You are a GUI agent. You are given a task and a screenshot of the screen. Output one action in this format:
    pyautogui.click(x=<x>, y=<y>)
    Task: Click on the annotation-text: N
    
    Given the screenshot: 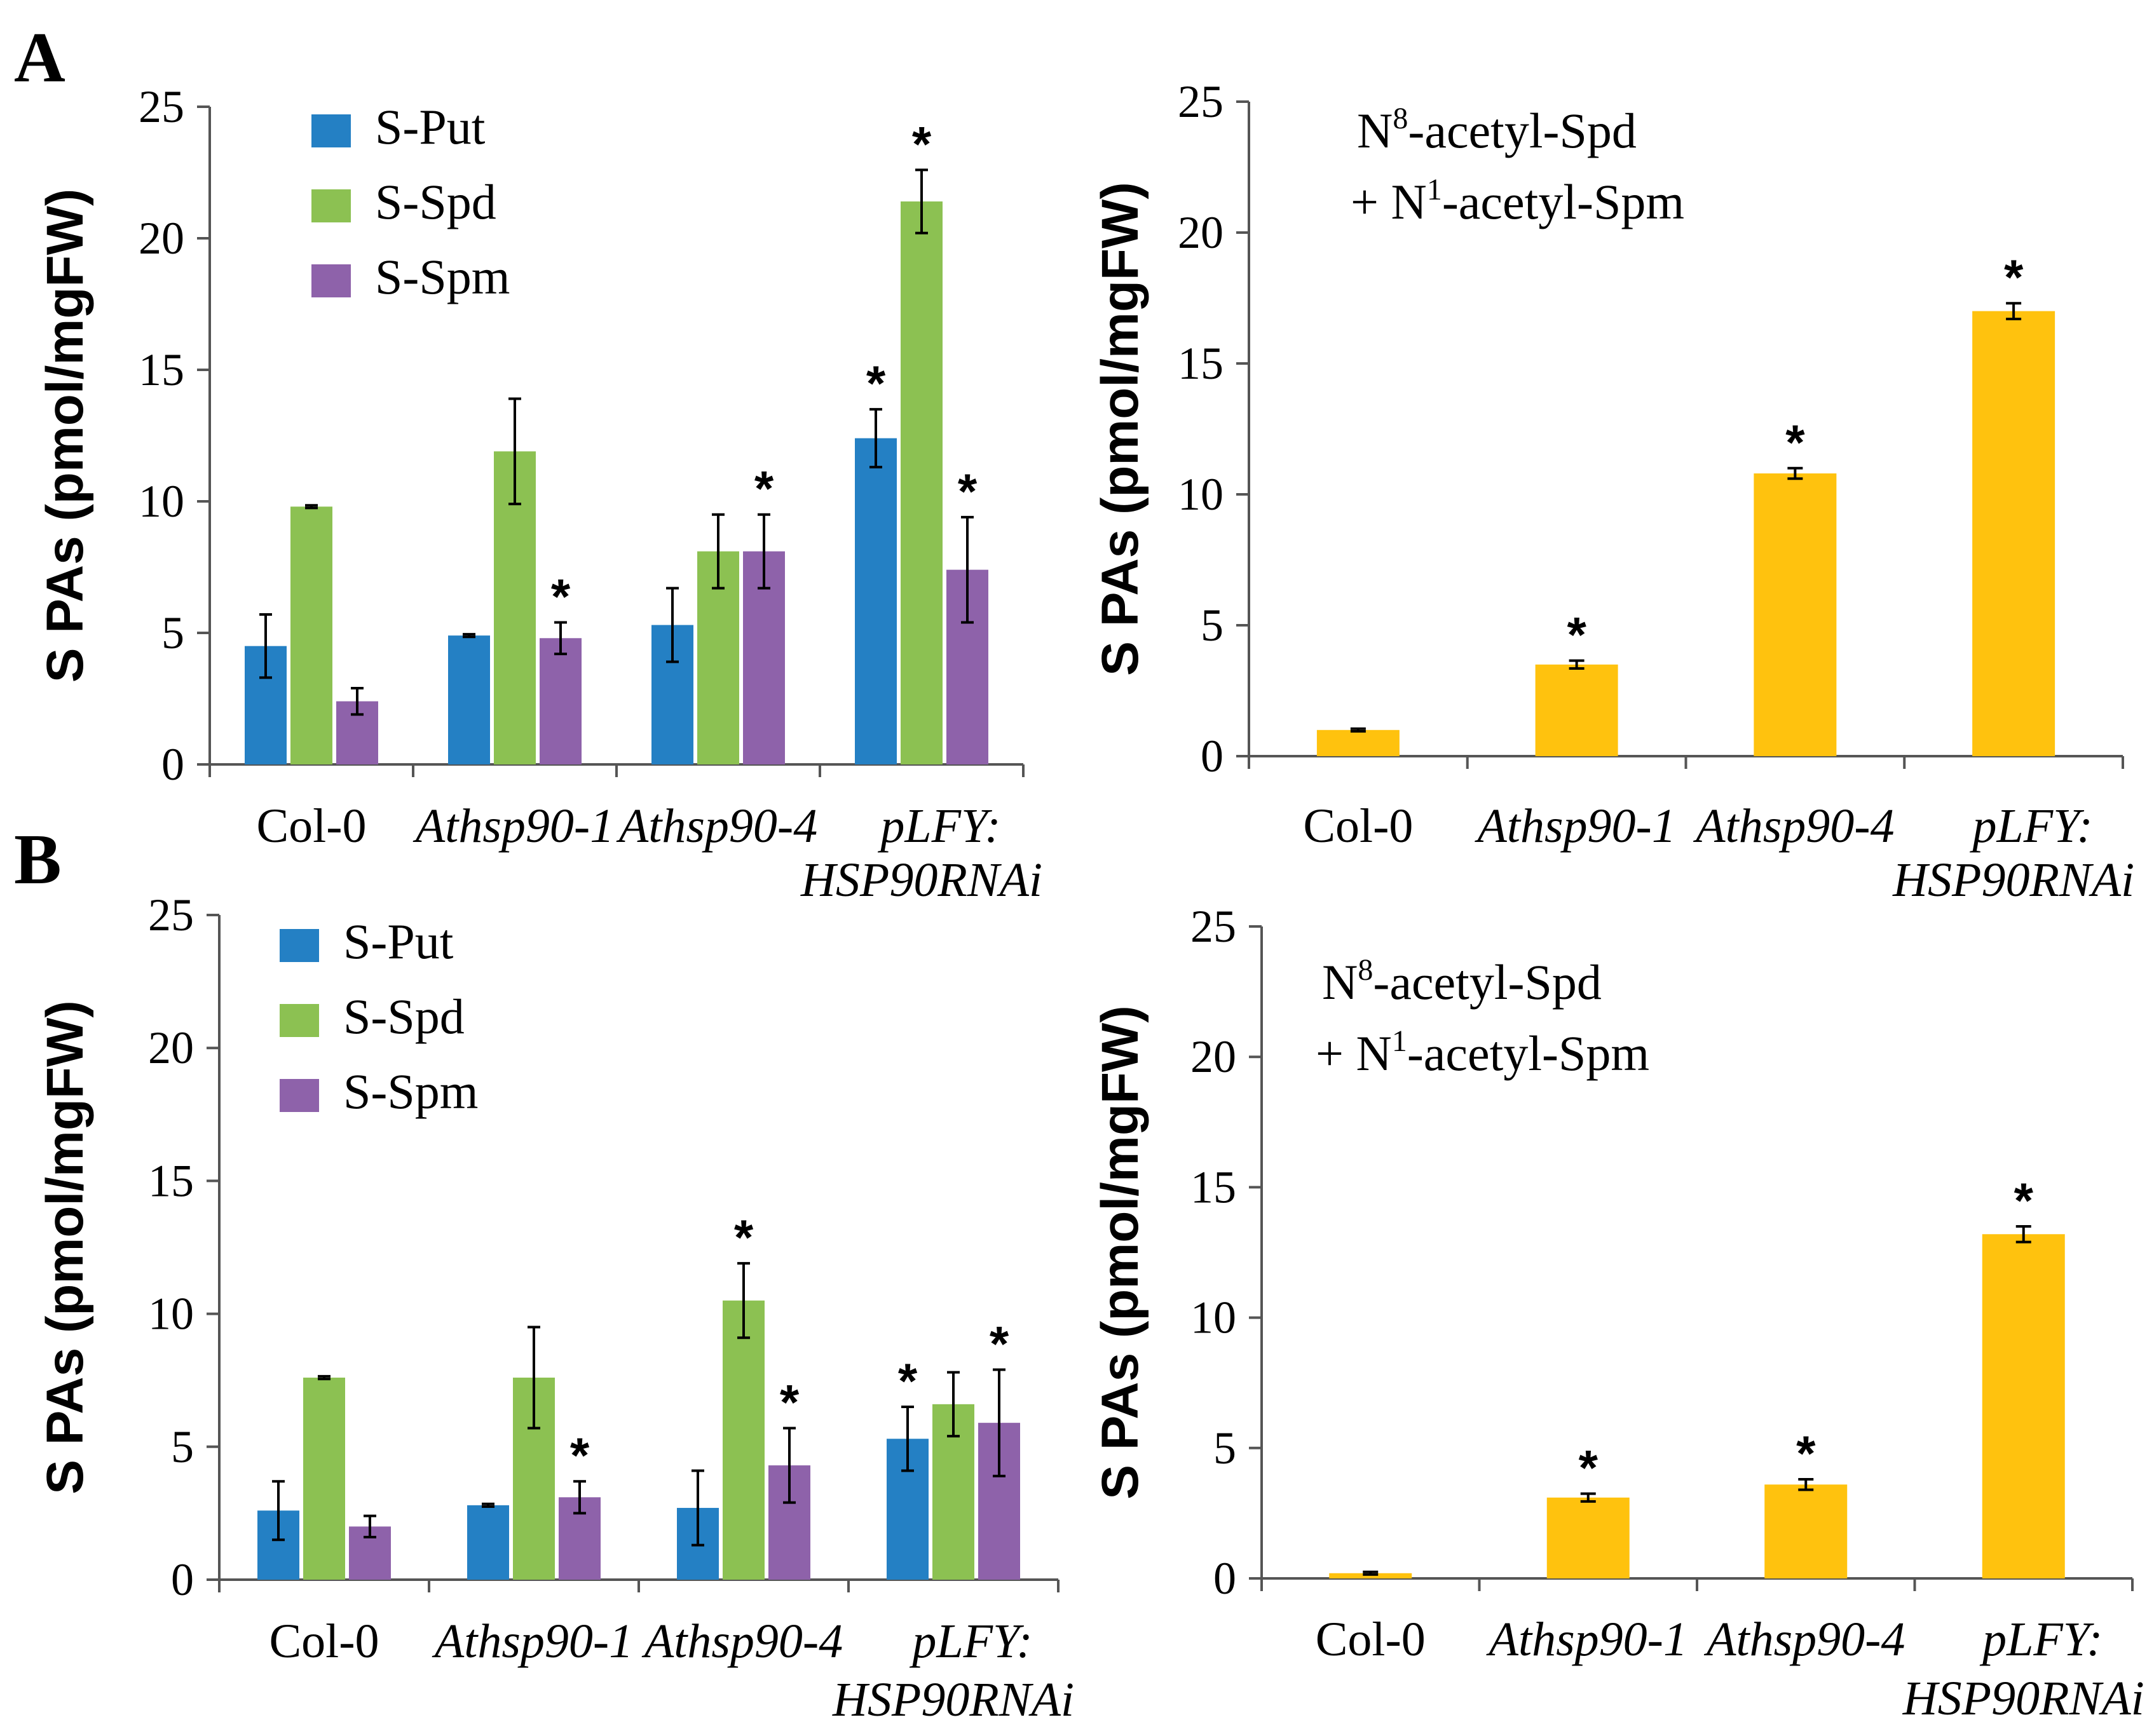 What is the action you would take?
    pyautogui.click(x=1375, y=130)
    